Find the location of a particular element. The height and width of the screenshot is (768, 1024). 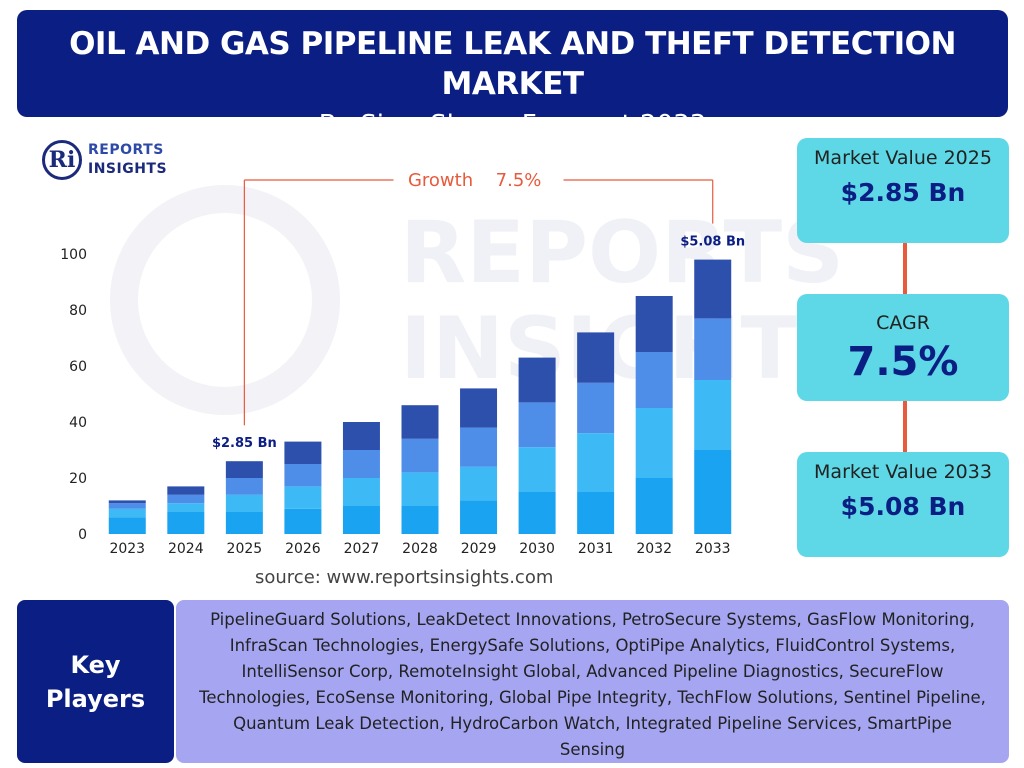

page-subtitle: By Size, Share, Forecast 2033 is located at coordinates (512, 125).